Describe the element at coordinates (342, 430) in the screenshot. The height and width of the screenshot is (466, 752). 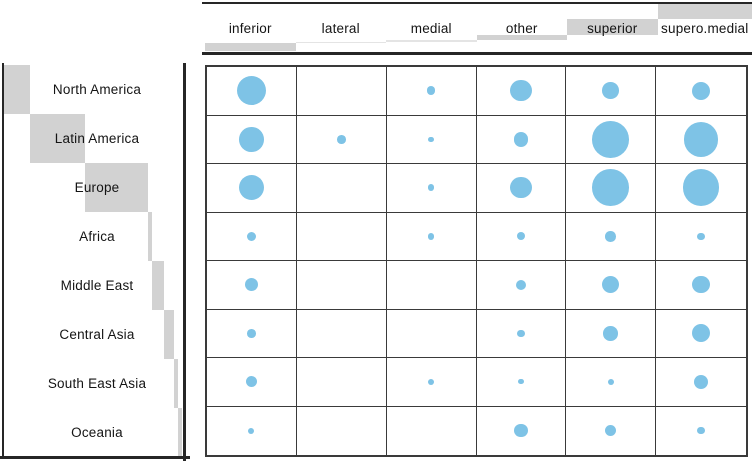
I see `grid-cell-oceania-lateral` at that location.